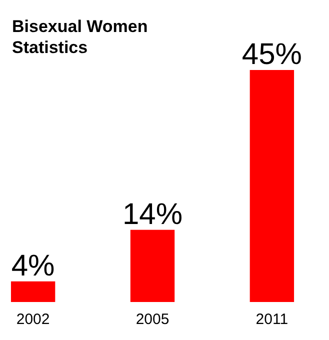 The height and width of the screenshot is (340, 329). I want to click on data-label: 45%, so click(272, 54).